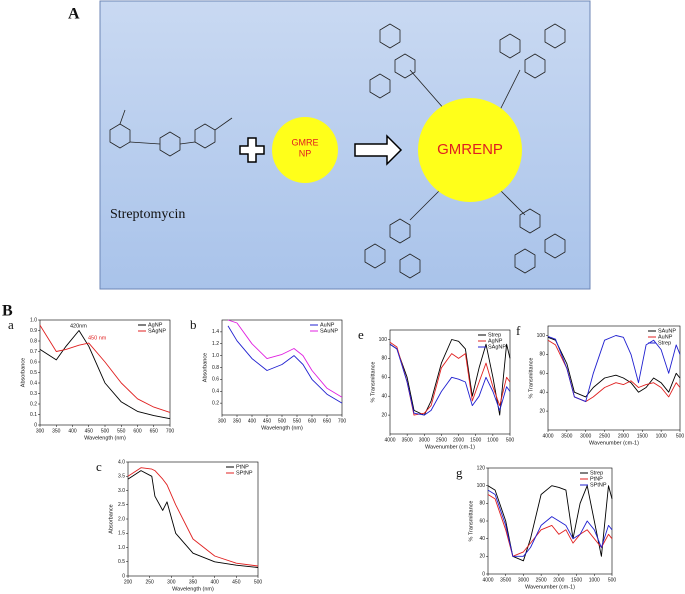 The image size is (685, 594). I want to click on product-label: GMRENP, so click(470, 149).